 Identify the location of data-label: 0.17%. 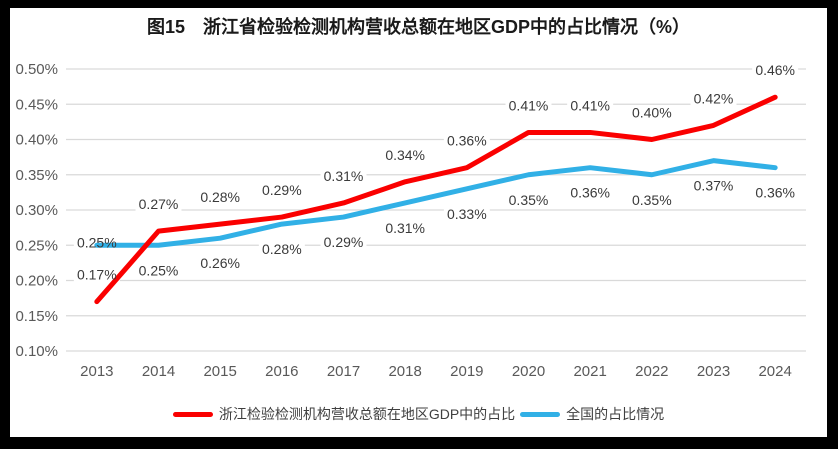
(97, 275).